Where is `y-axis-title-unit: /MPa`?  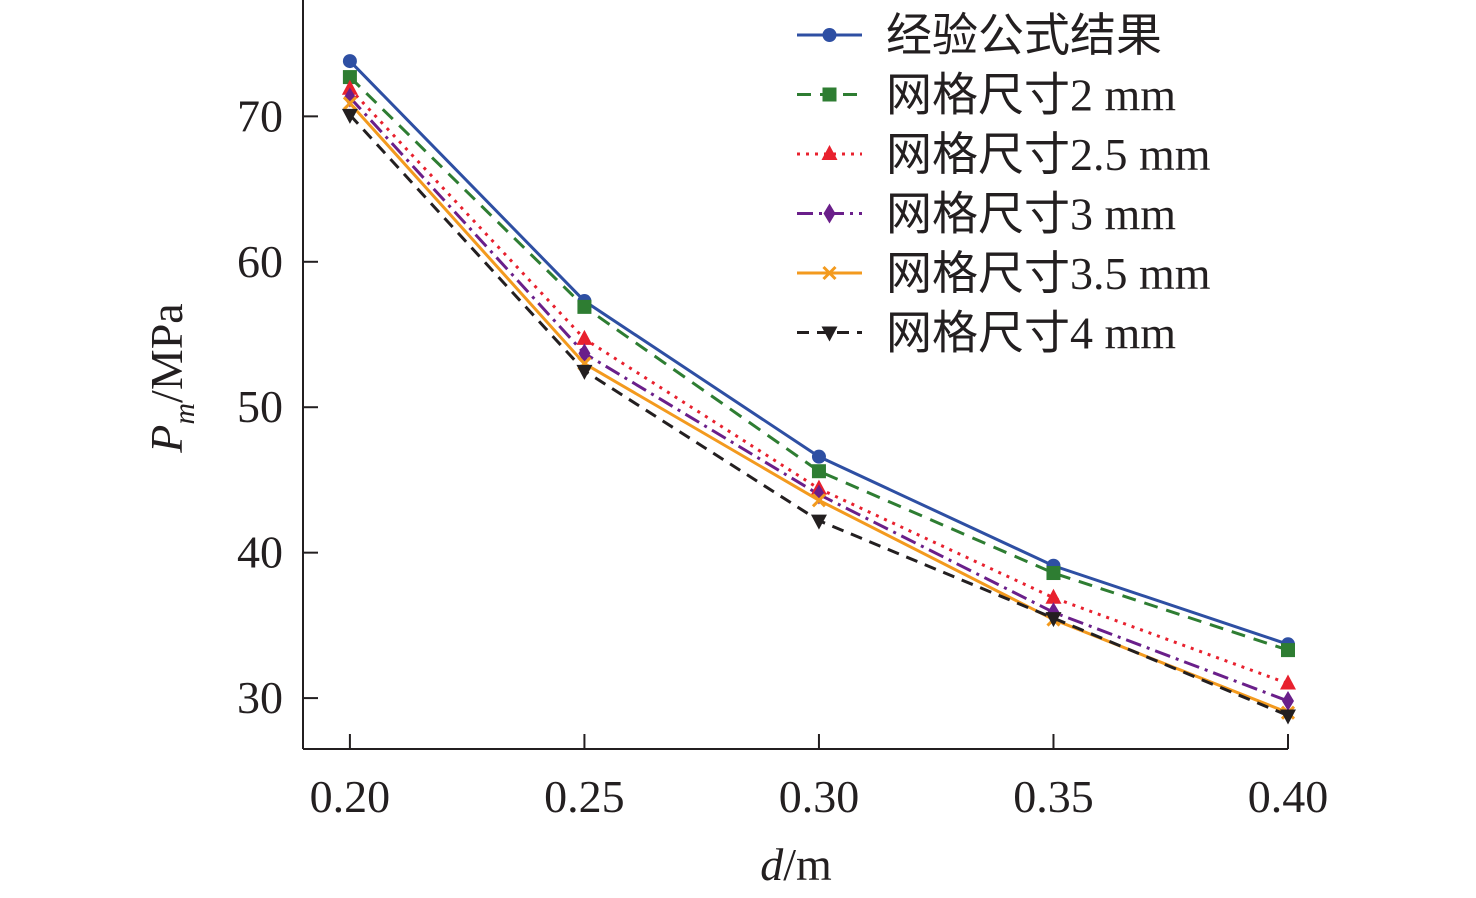
y-axis-title-unit: /MPa is located at coordinates (166, 353).